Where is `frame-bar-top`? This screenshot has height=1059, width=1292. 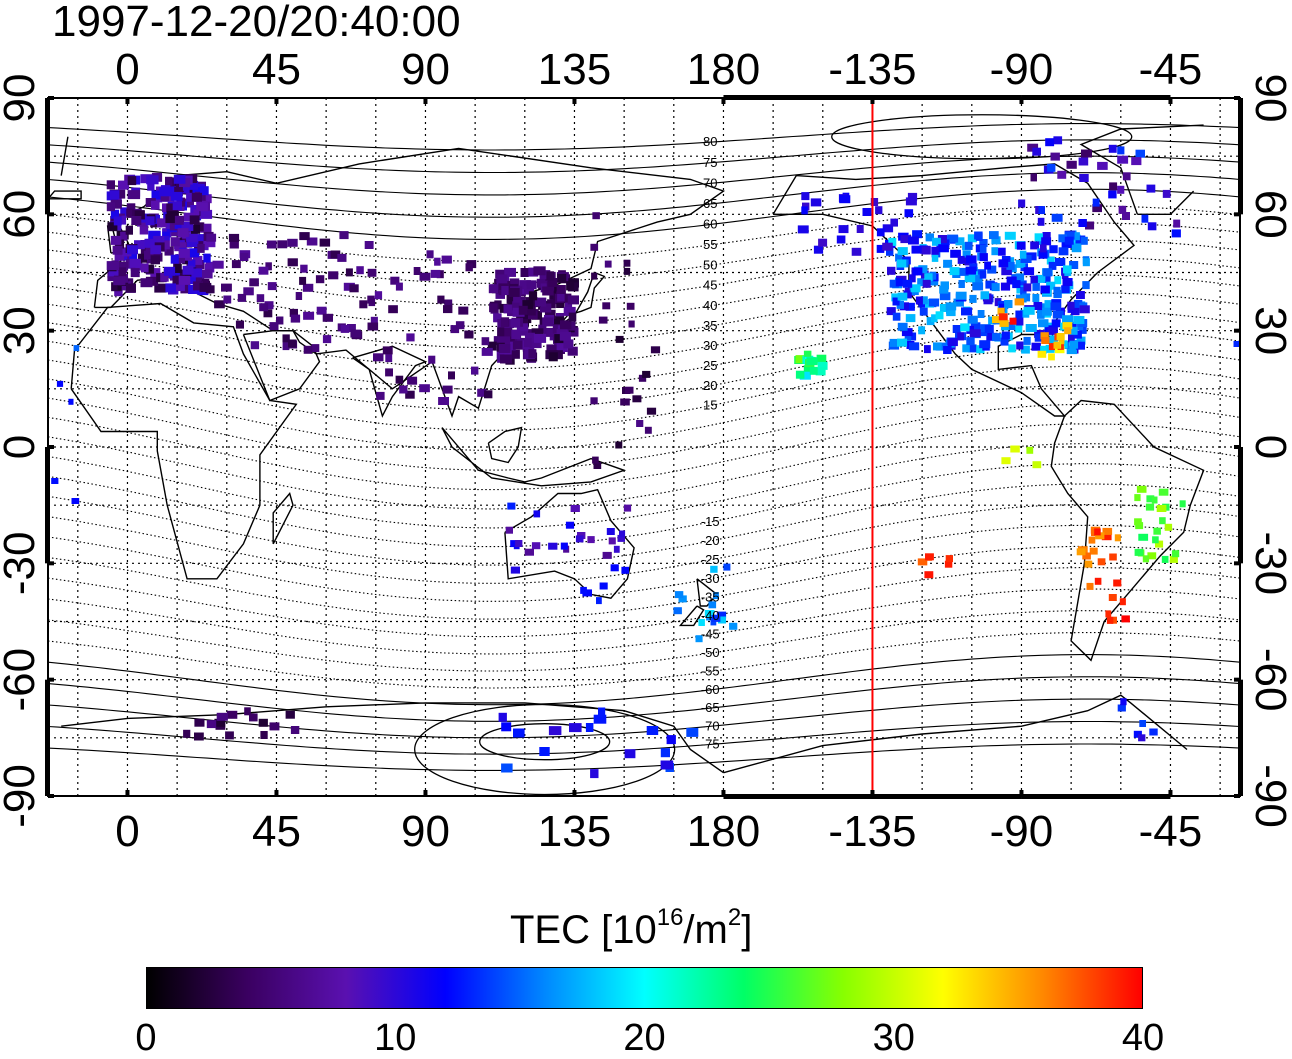 frame-bar-top is located at coordinates (872, 97).